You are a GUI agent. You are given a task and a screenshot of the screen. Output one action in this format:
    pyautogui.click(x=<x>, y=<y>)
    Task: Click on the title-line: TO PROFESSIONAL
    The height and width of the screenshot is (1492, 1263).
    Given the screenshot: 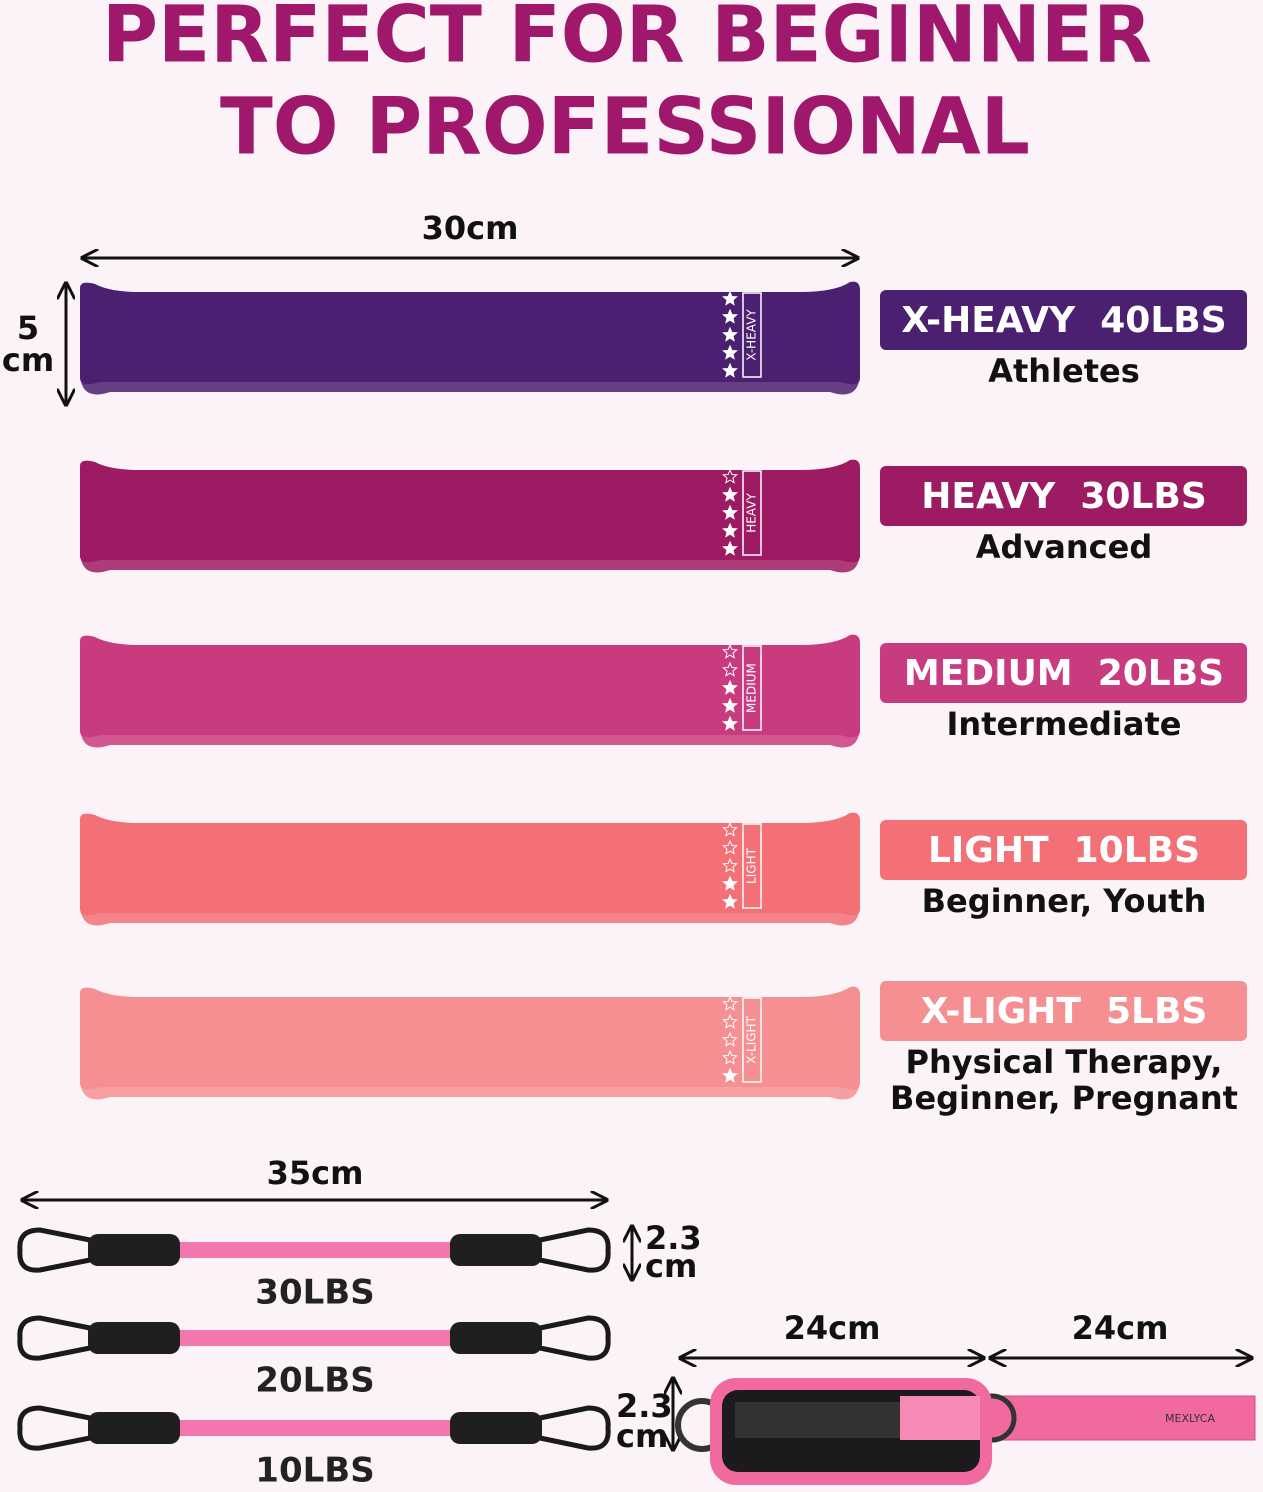 What is the action you would take?
    pyautogui.click(x=625, y=127)
    